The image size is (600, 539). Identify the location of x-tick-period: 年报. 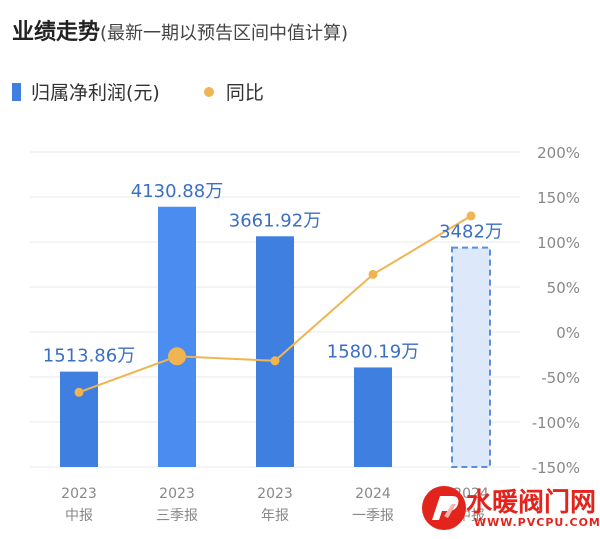
(275, 516).